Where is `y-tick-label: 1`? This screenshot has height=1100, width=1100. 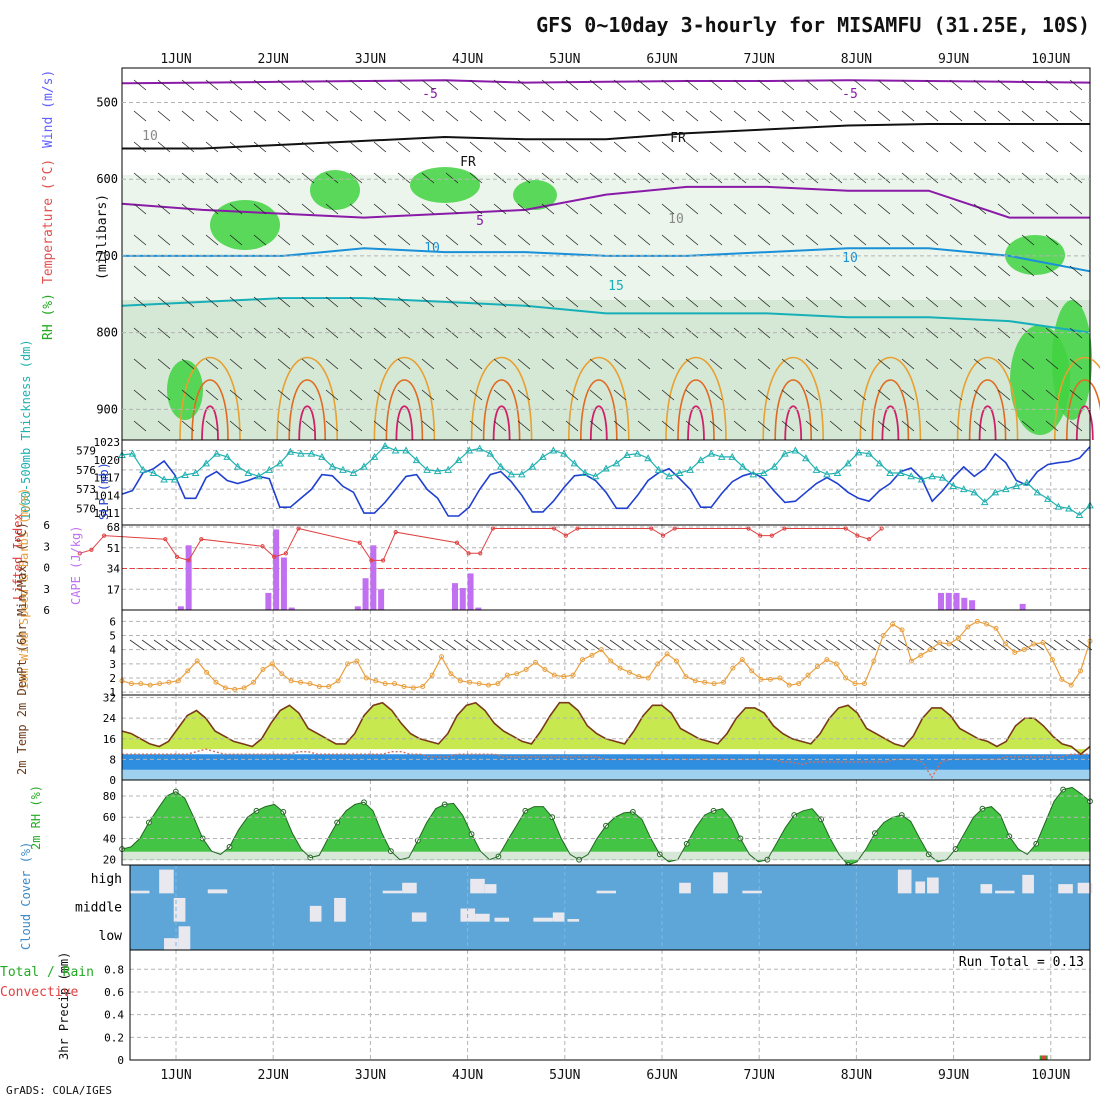 y-tick-label: 1 is located at coordinates (112, 692).